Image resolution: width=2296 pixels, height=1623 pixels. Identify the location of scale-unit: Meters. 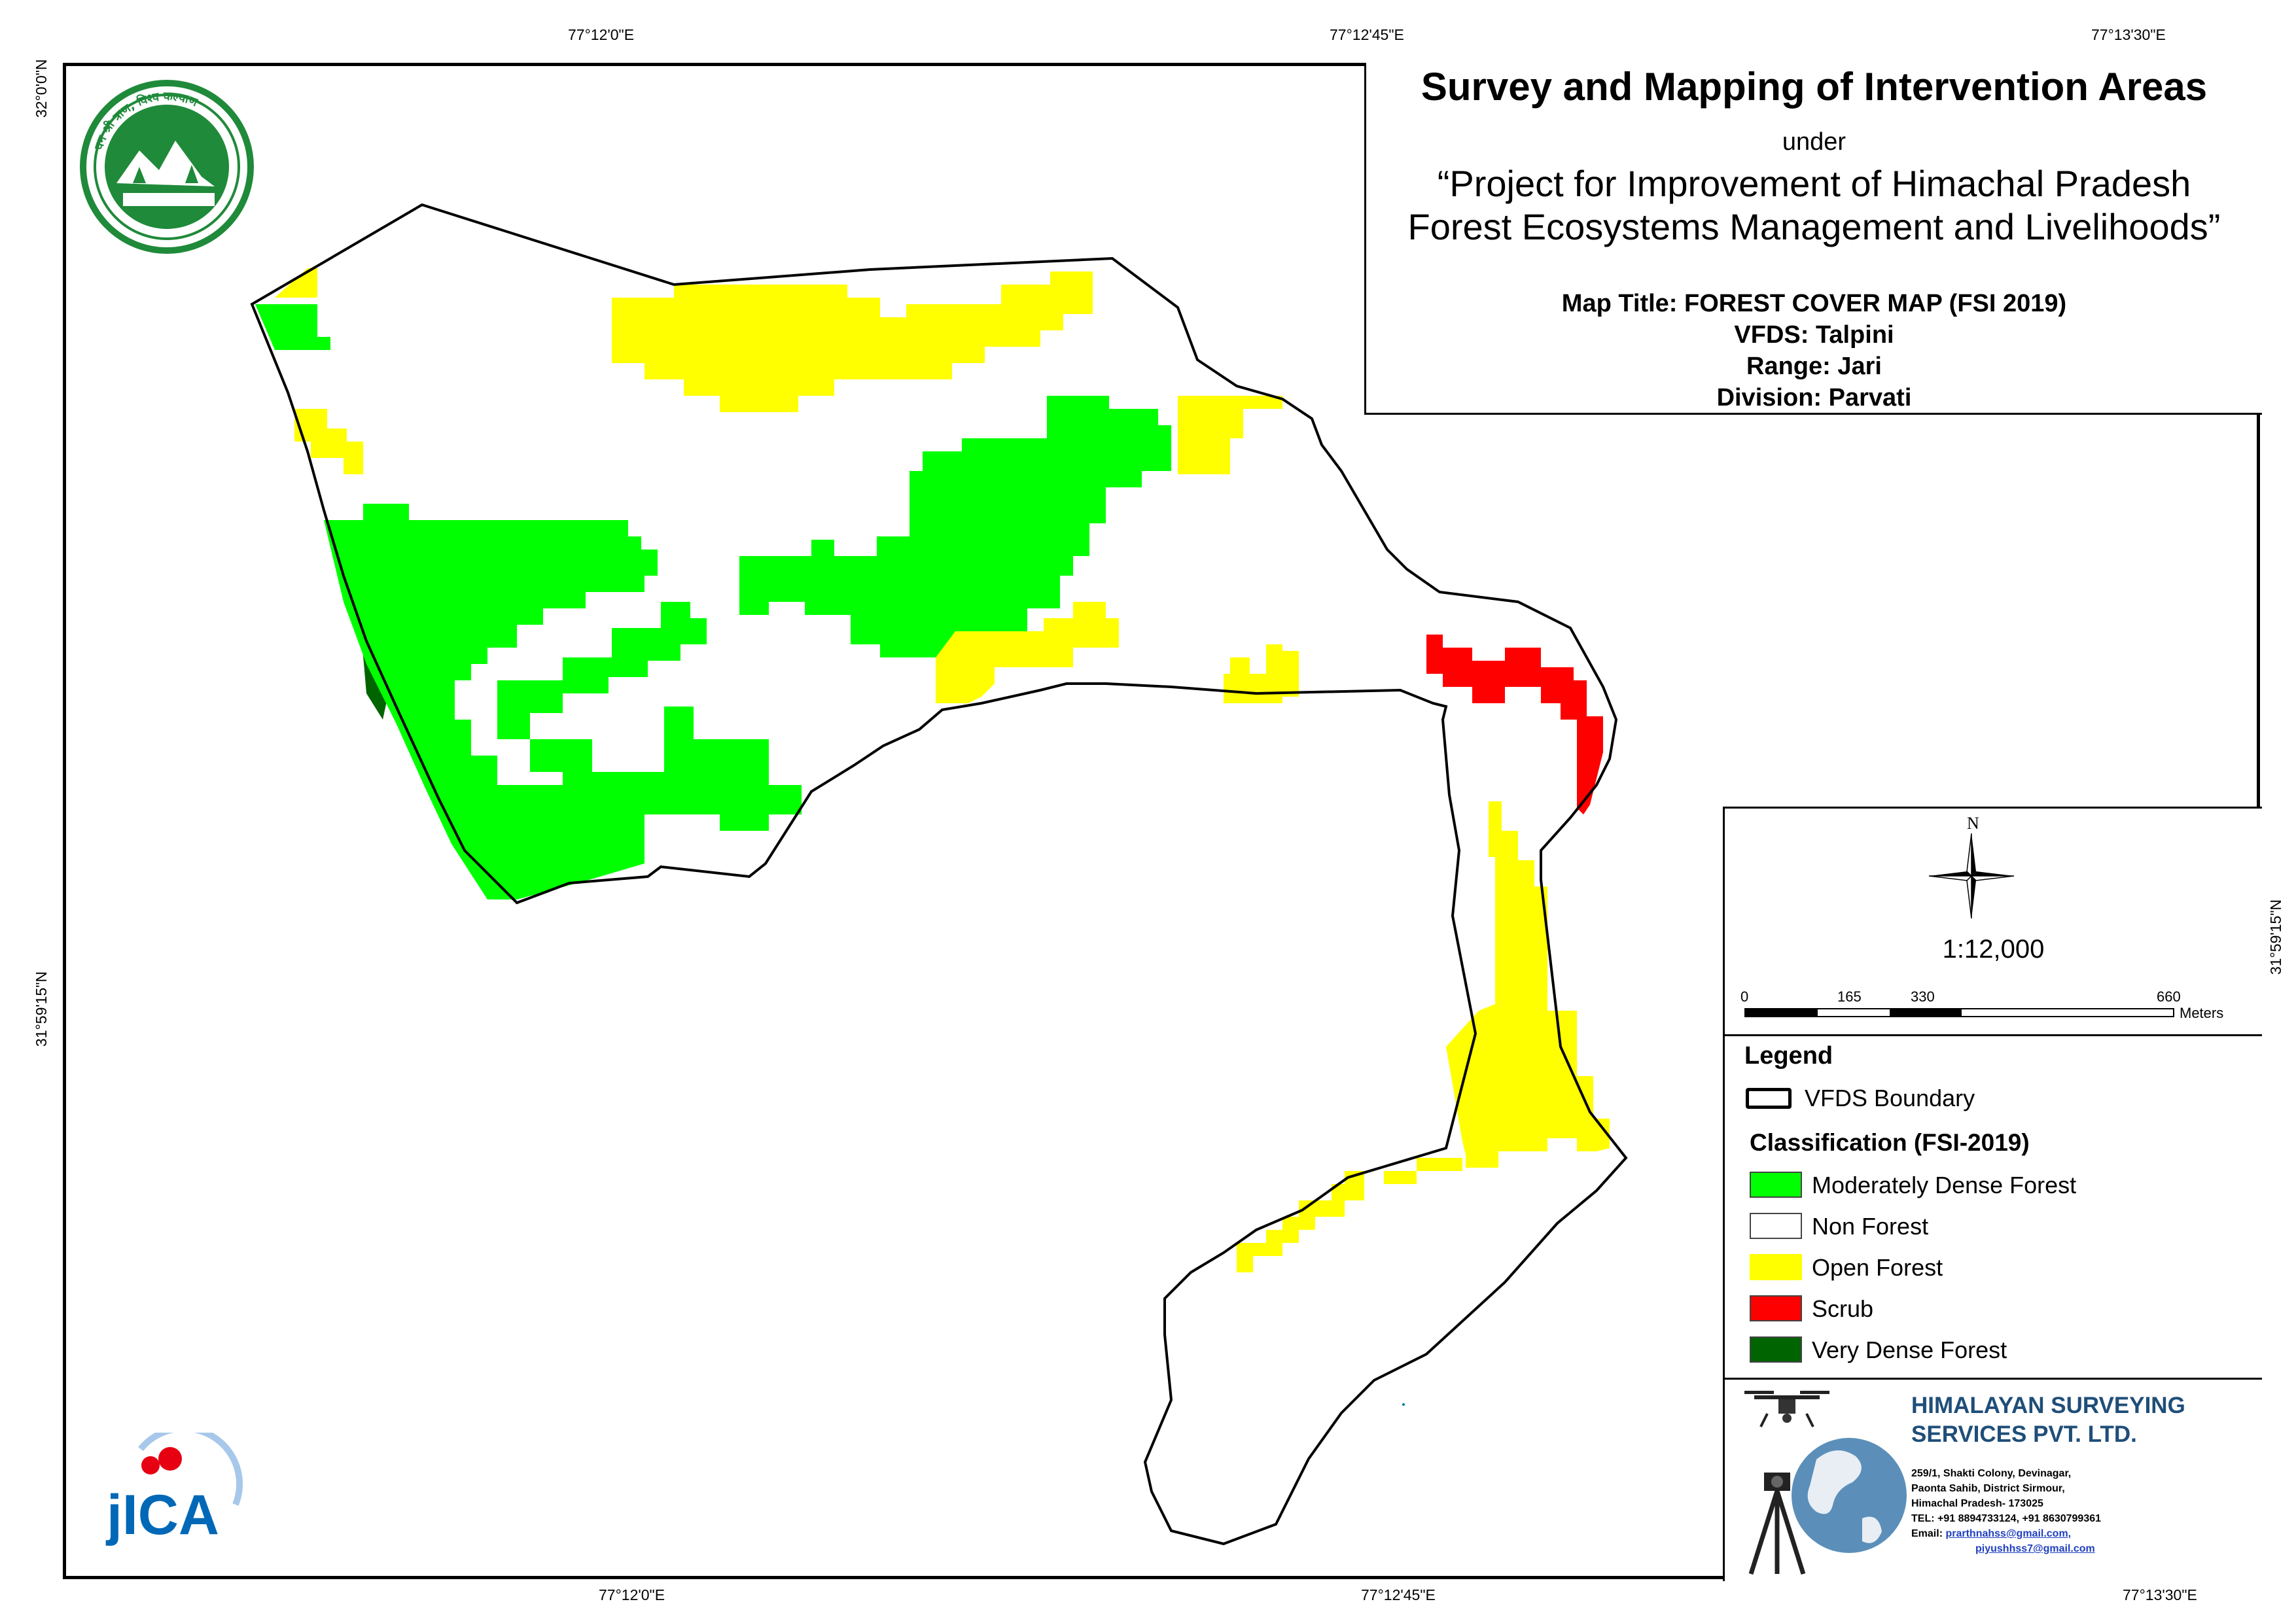
(2202, 1013).